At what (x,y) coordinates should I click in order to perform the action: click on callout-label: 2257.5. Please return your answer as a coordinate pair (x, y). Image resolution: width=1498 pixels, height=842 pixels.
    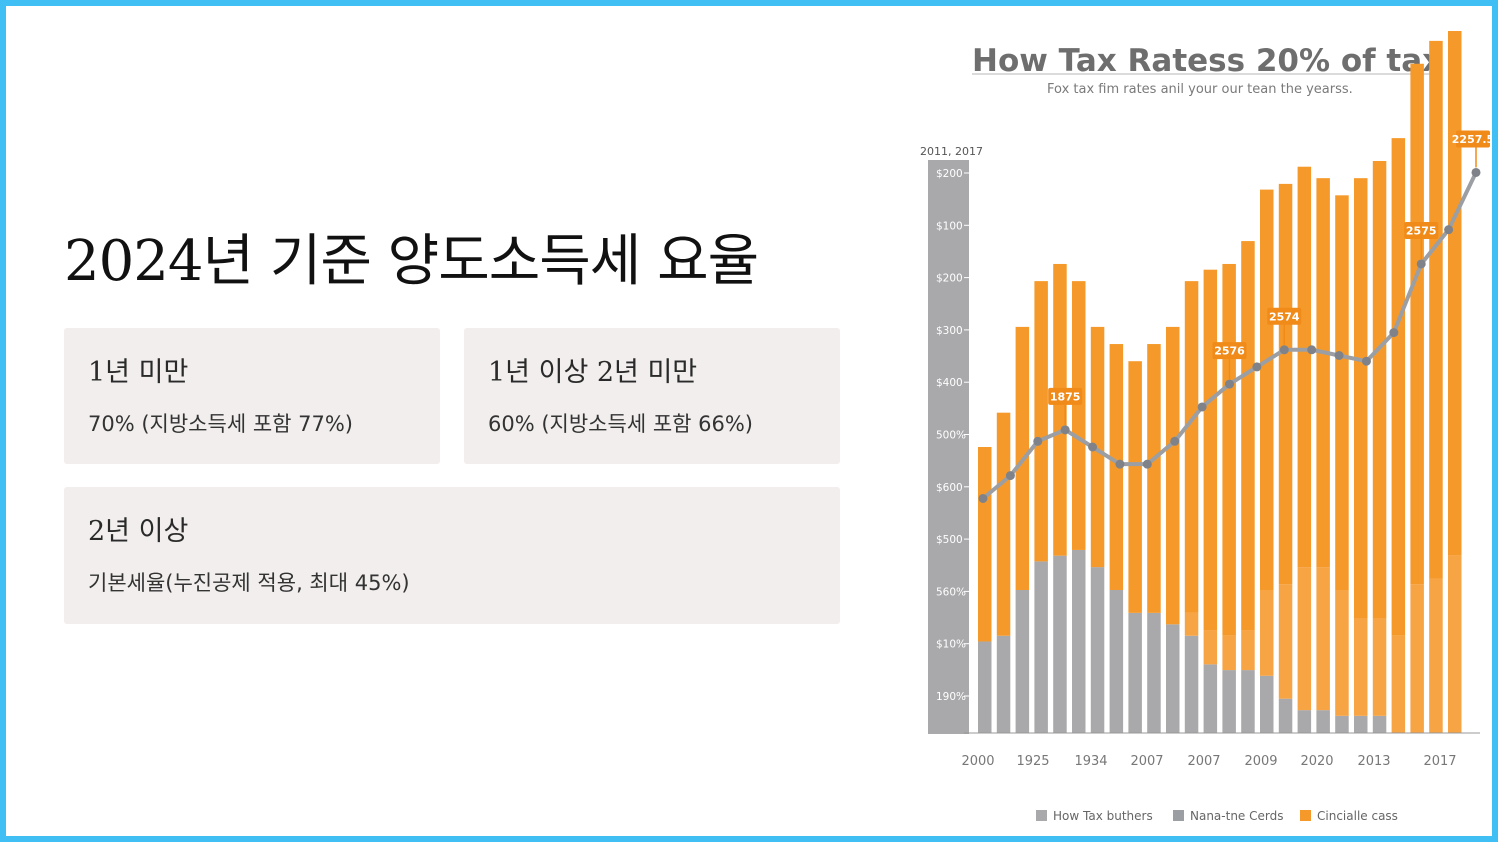
    Looking at the image, I should click on (1472, 139).